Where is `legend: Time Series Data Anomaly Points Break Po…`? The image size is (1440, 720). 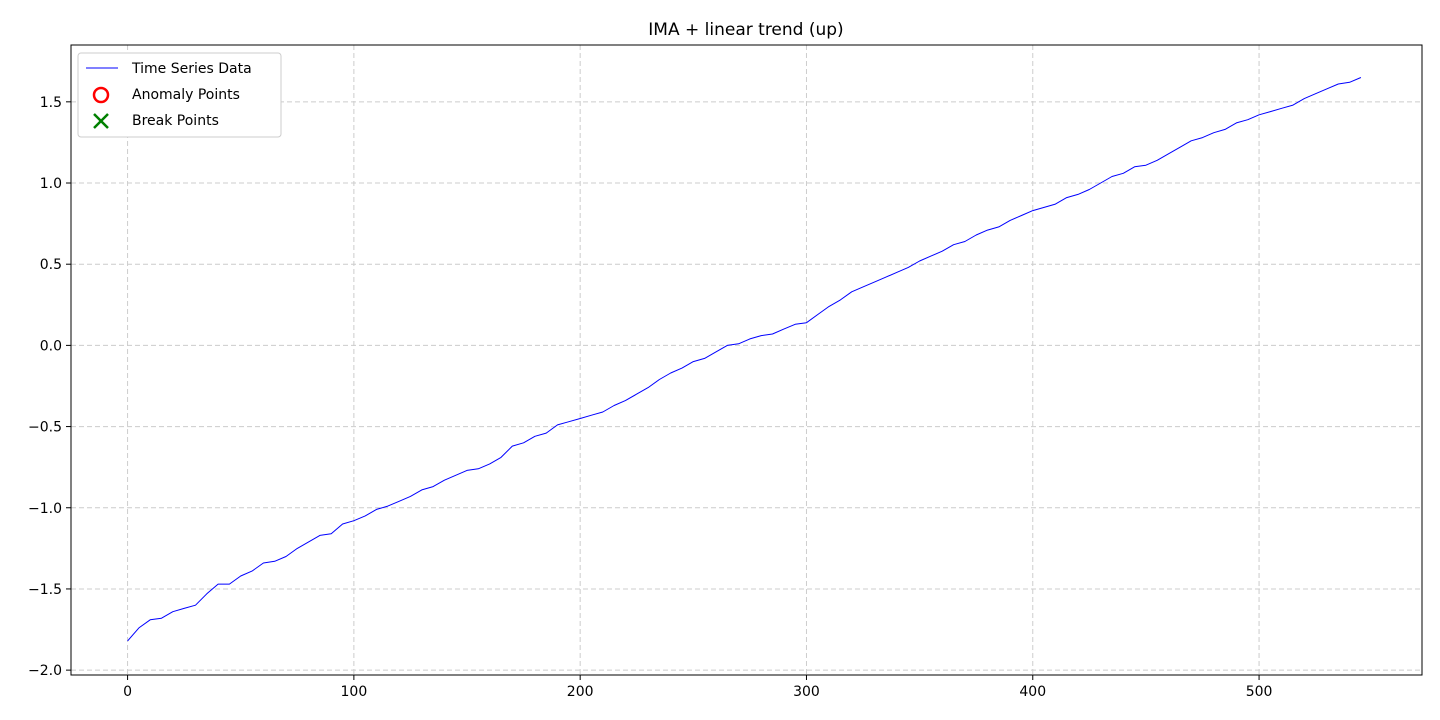 legend: Time Series Data Anomaly Points Break Po… is located at coordinates (179, 95).